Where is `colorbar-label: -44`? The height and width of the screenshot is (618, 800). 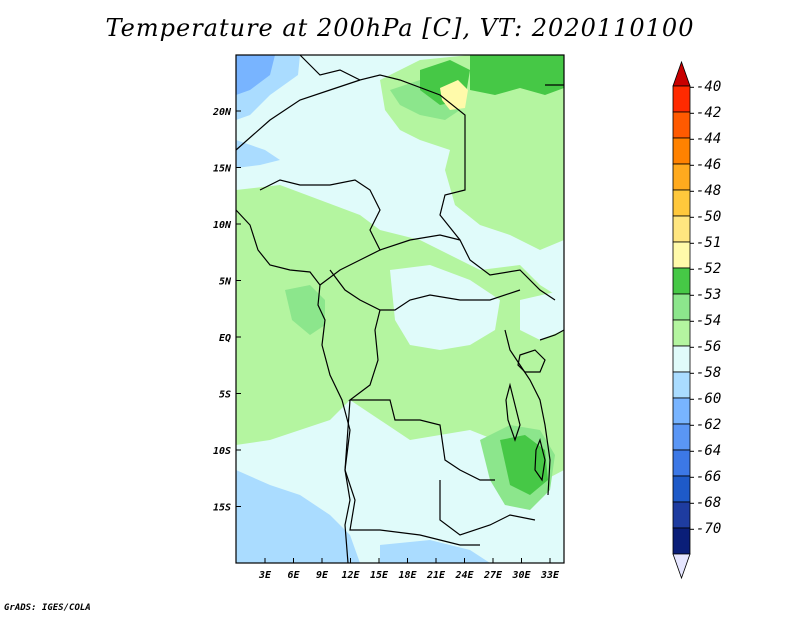 colorbar-label: -44 is located at coordinates (708, 139).